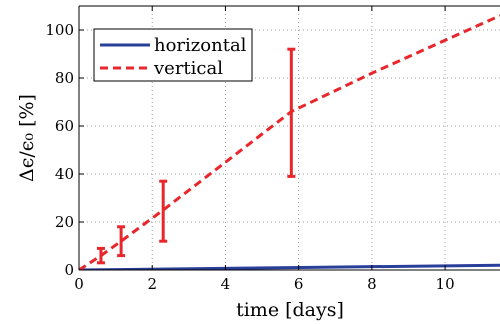 This screenshot has height=324, width=500. What do you see at coordinates (59, 30) in the screenshot?
I see `y-tick-label: 100` at bounding box center [59, 30].